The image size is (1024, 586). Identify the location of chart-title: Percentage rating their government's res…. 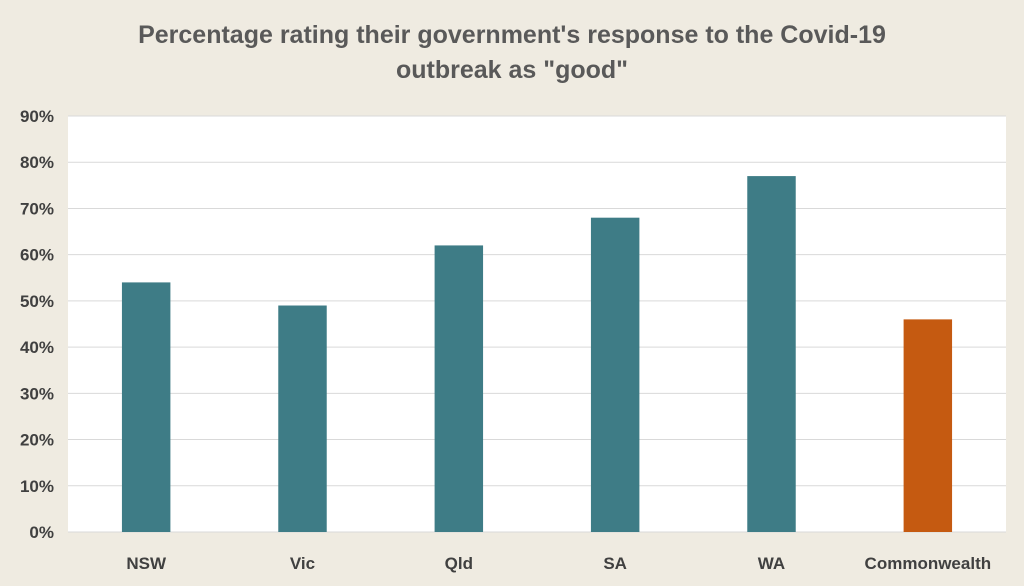
(512, 53).